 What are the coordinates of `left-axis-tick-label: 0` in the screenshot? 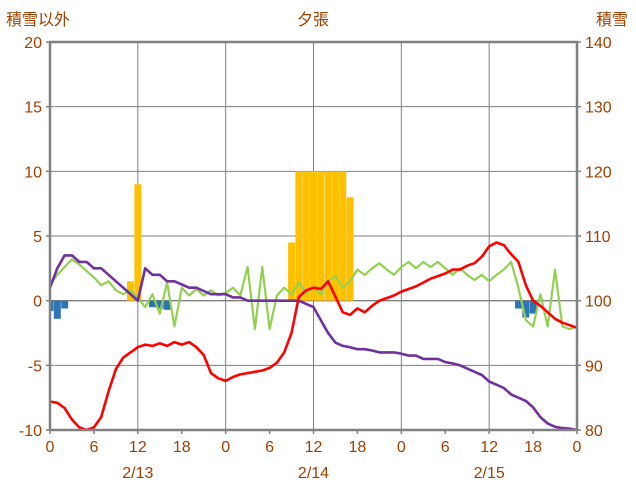 It's located at (37, 302).